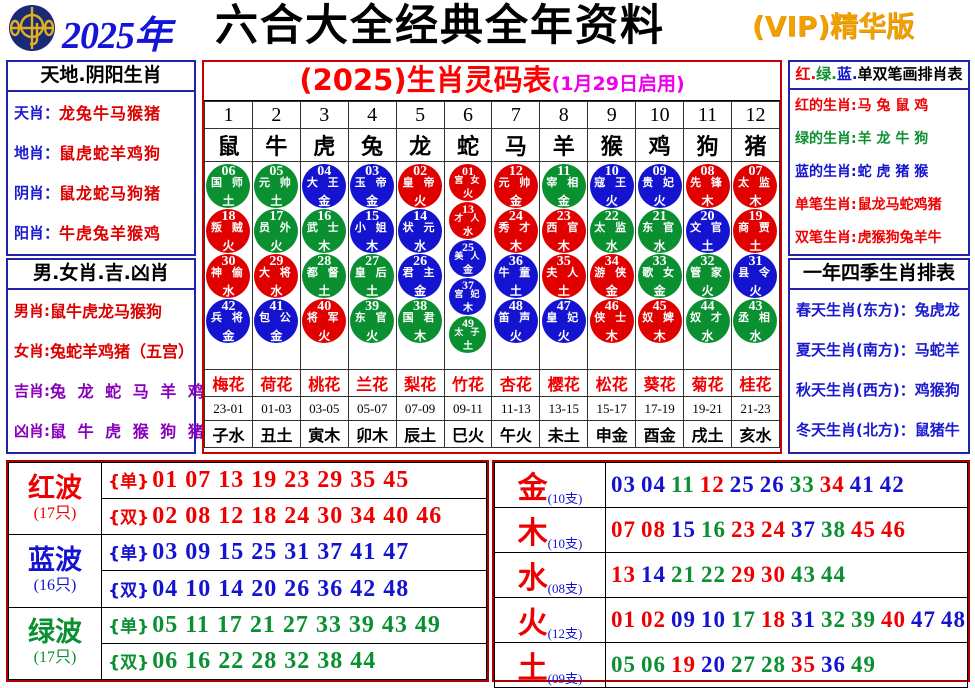  What do you see at coordinates (755, 145) in the screenshot?
I see `column-animal: 猪` at bounding box center [755, 145].